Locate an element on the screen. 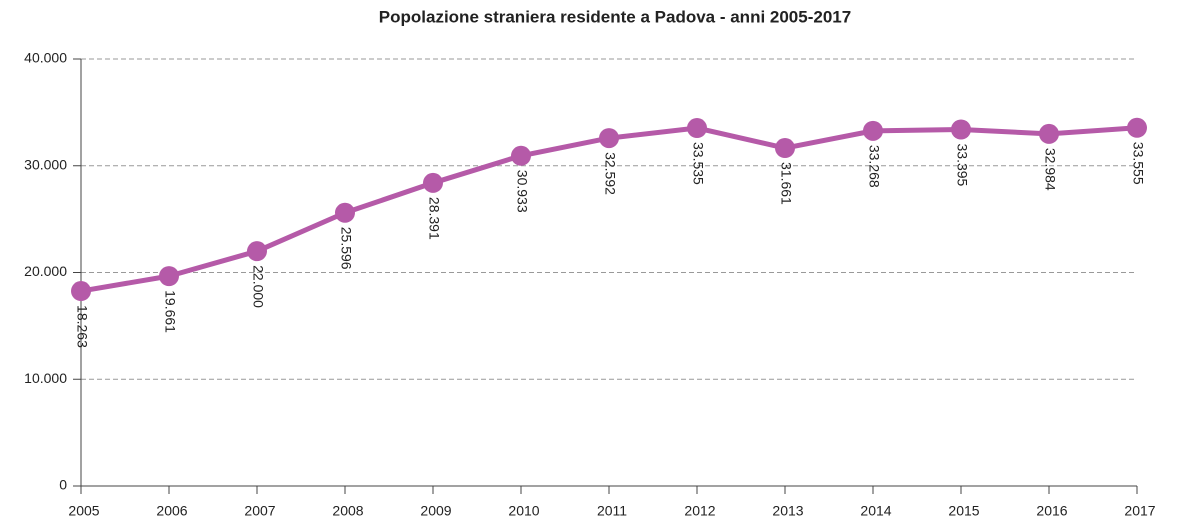 The width and height of the screenshot is (1187, 527). x-tick-label: 2011 is located at coordinates (612, 511).